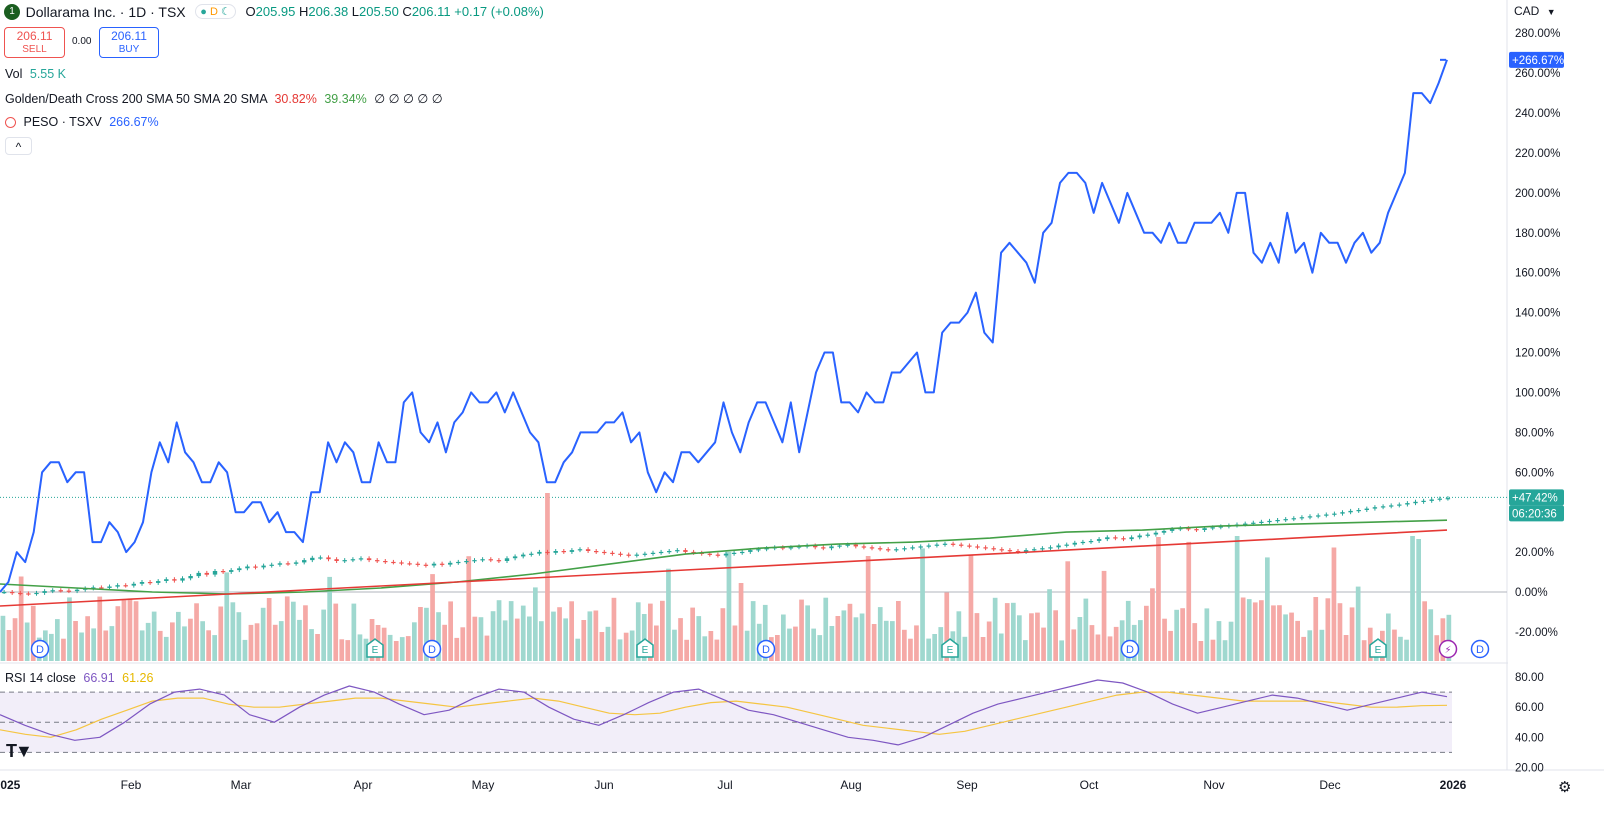 This screenshot has width=1604, height=818. Describe the element at coordinates (194, 99) in the screenshot. I see `gdc-params: 200 SMA 50 SMA 20 SMA` at that location.